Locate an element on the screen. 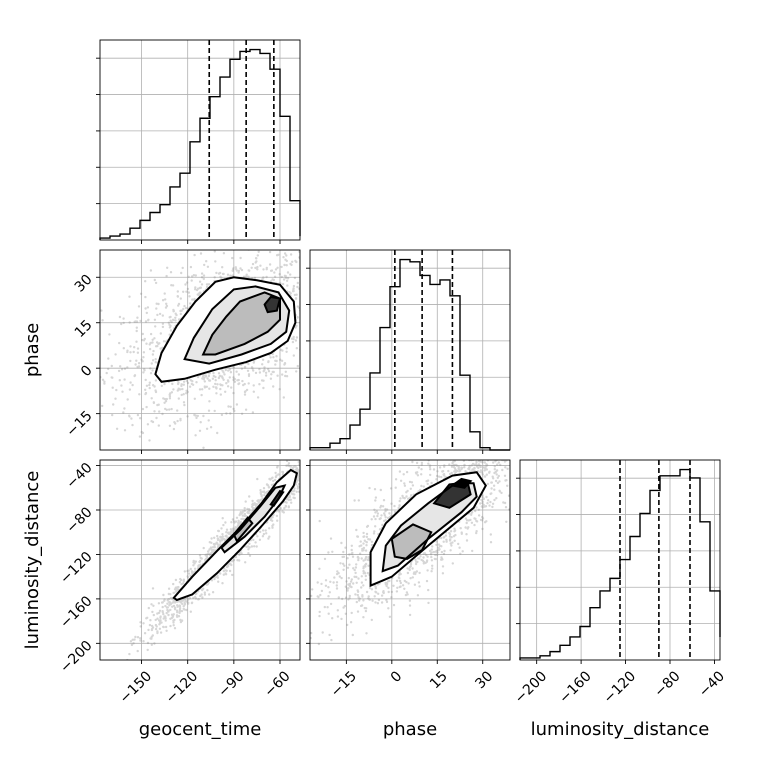 This screenshot has height=760, width=760. x-tick-label: −200 is located at coordinates (531, 687).